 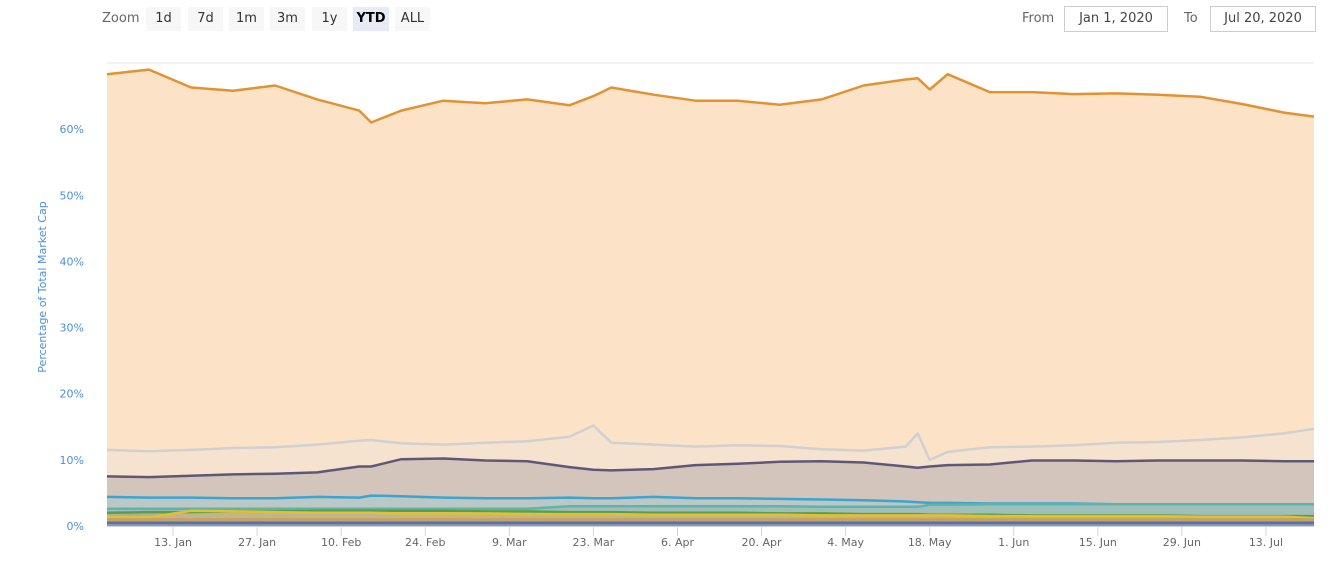 I want to click on x-tick-label: 23. Mar, so click(x=594, y=542).